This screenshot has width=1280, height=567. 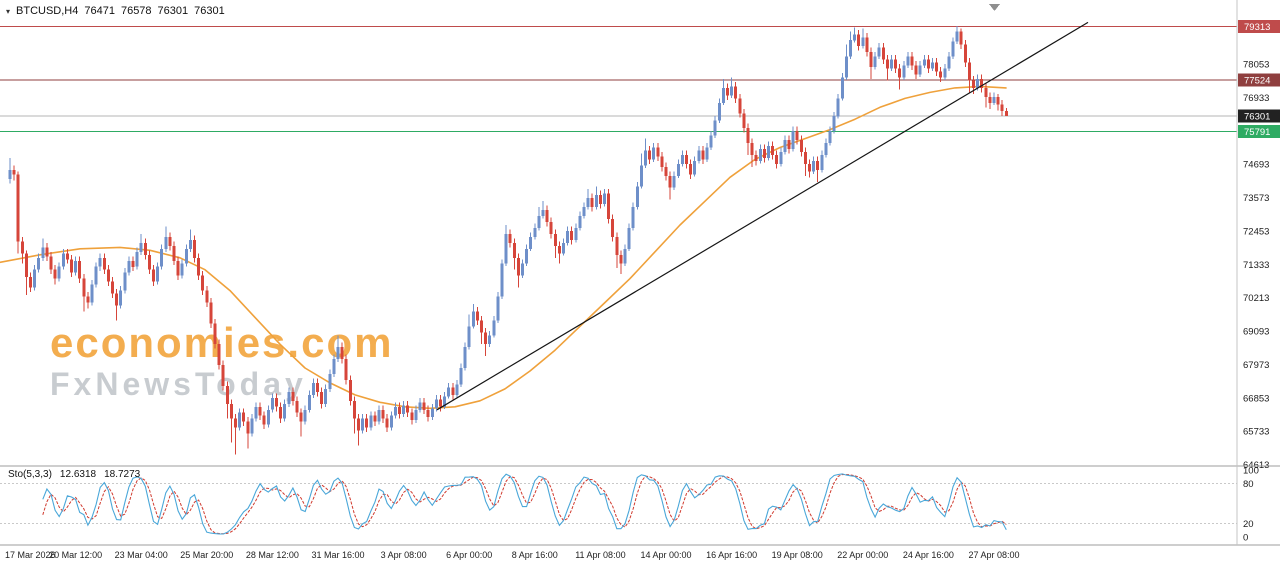 What do you see at coordinates (115, 11) in the screenshot?
I see `ohlc-info-bar: ▾ BTCUSD,H4 76471 76578 76301 76301` at bounding box center [115, 11].